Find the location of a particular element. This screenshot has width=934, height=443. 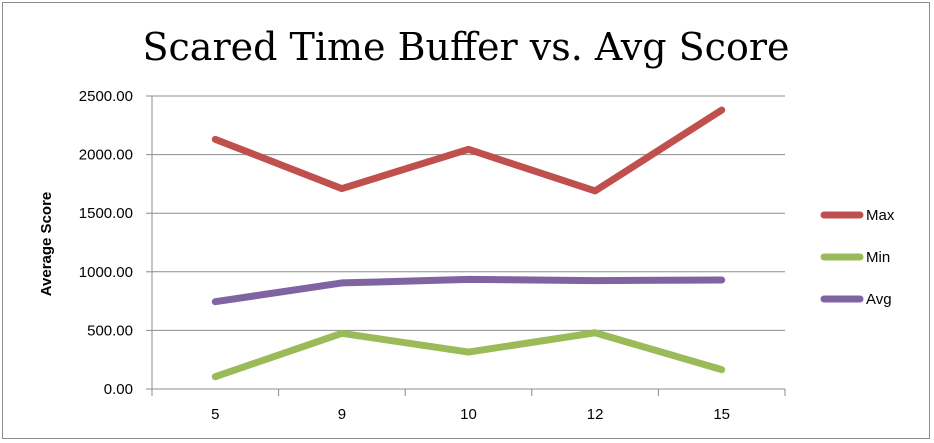

x-tick-label: 5 is located at coordinates (215, 414).